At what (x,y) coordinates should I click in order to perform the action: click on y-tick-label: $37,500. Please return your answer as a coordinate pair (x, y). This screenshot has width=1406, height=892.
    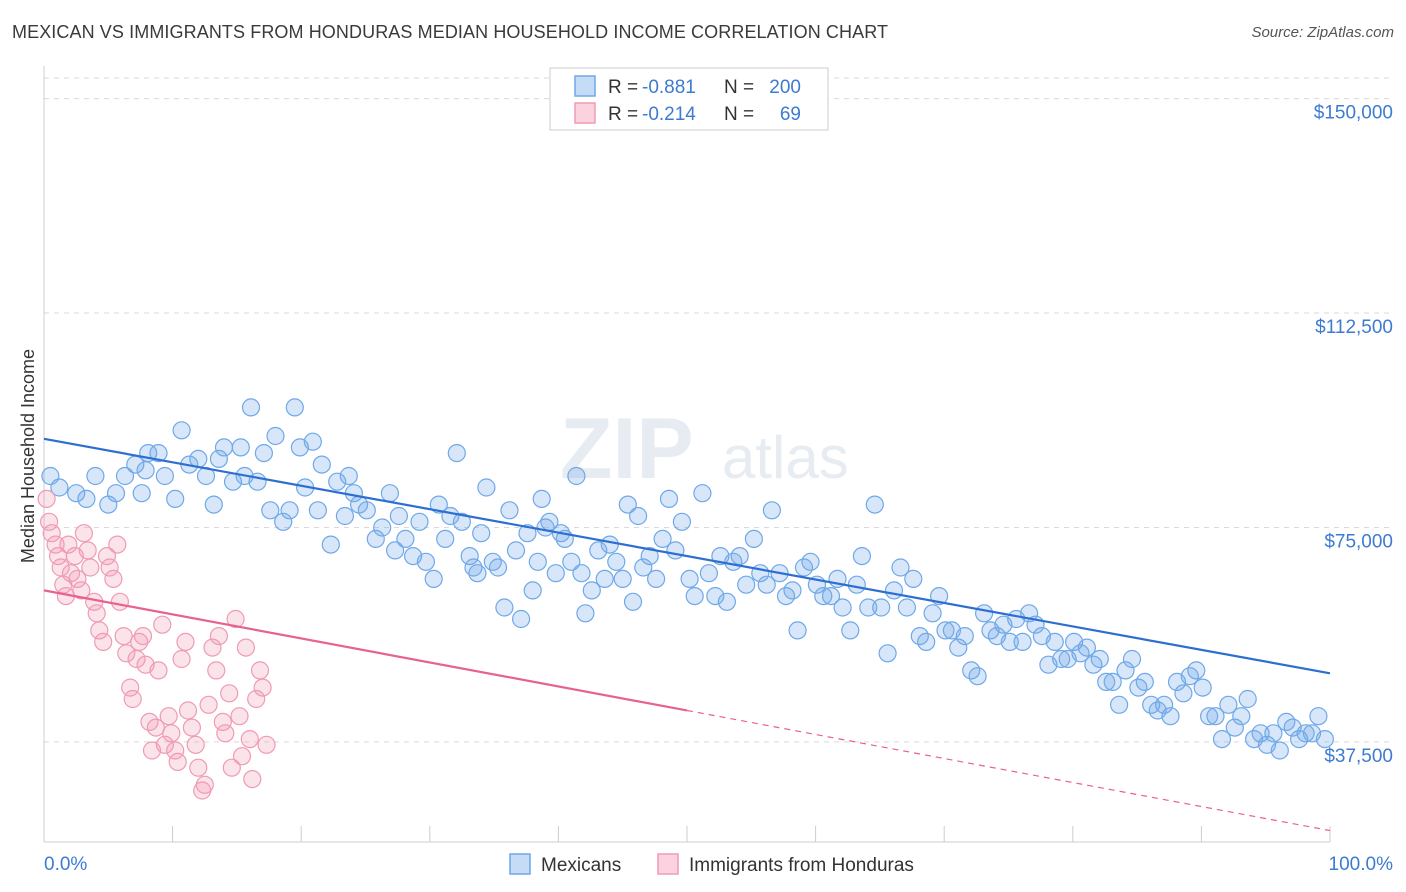
    Looking at the image, I should click on (1358, 756).